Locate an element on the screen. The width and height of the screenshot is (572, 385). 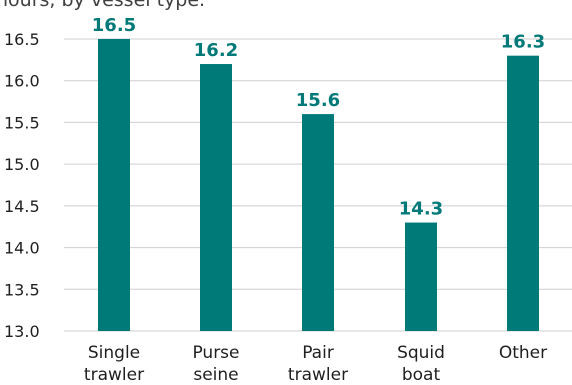
y-tick-label: 14.5 is located at coordinates (22, 206).